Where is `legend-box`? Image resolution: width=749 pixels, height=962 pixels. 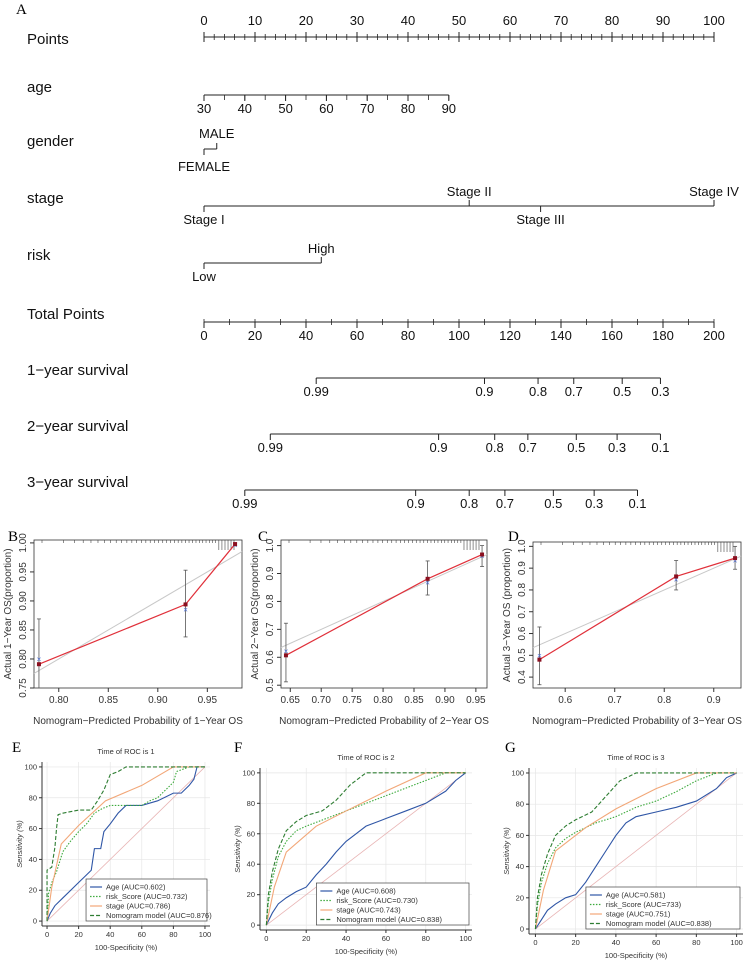 legend-box is located at coordinates (146, 900).